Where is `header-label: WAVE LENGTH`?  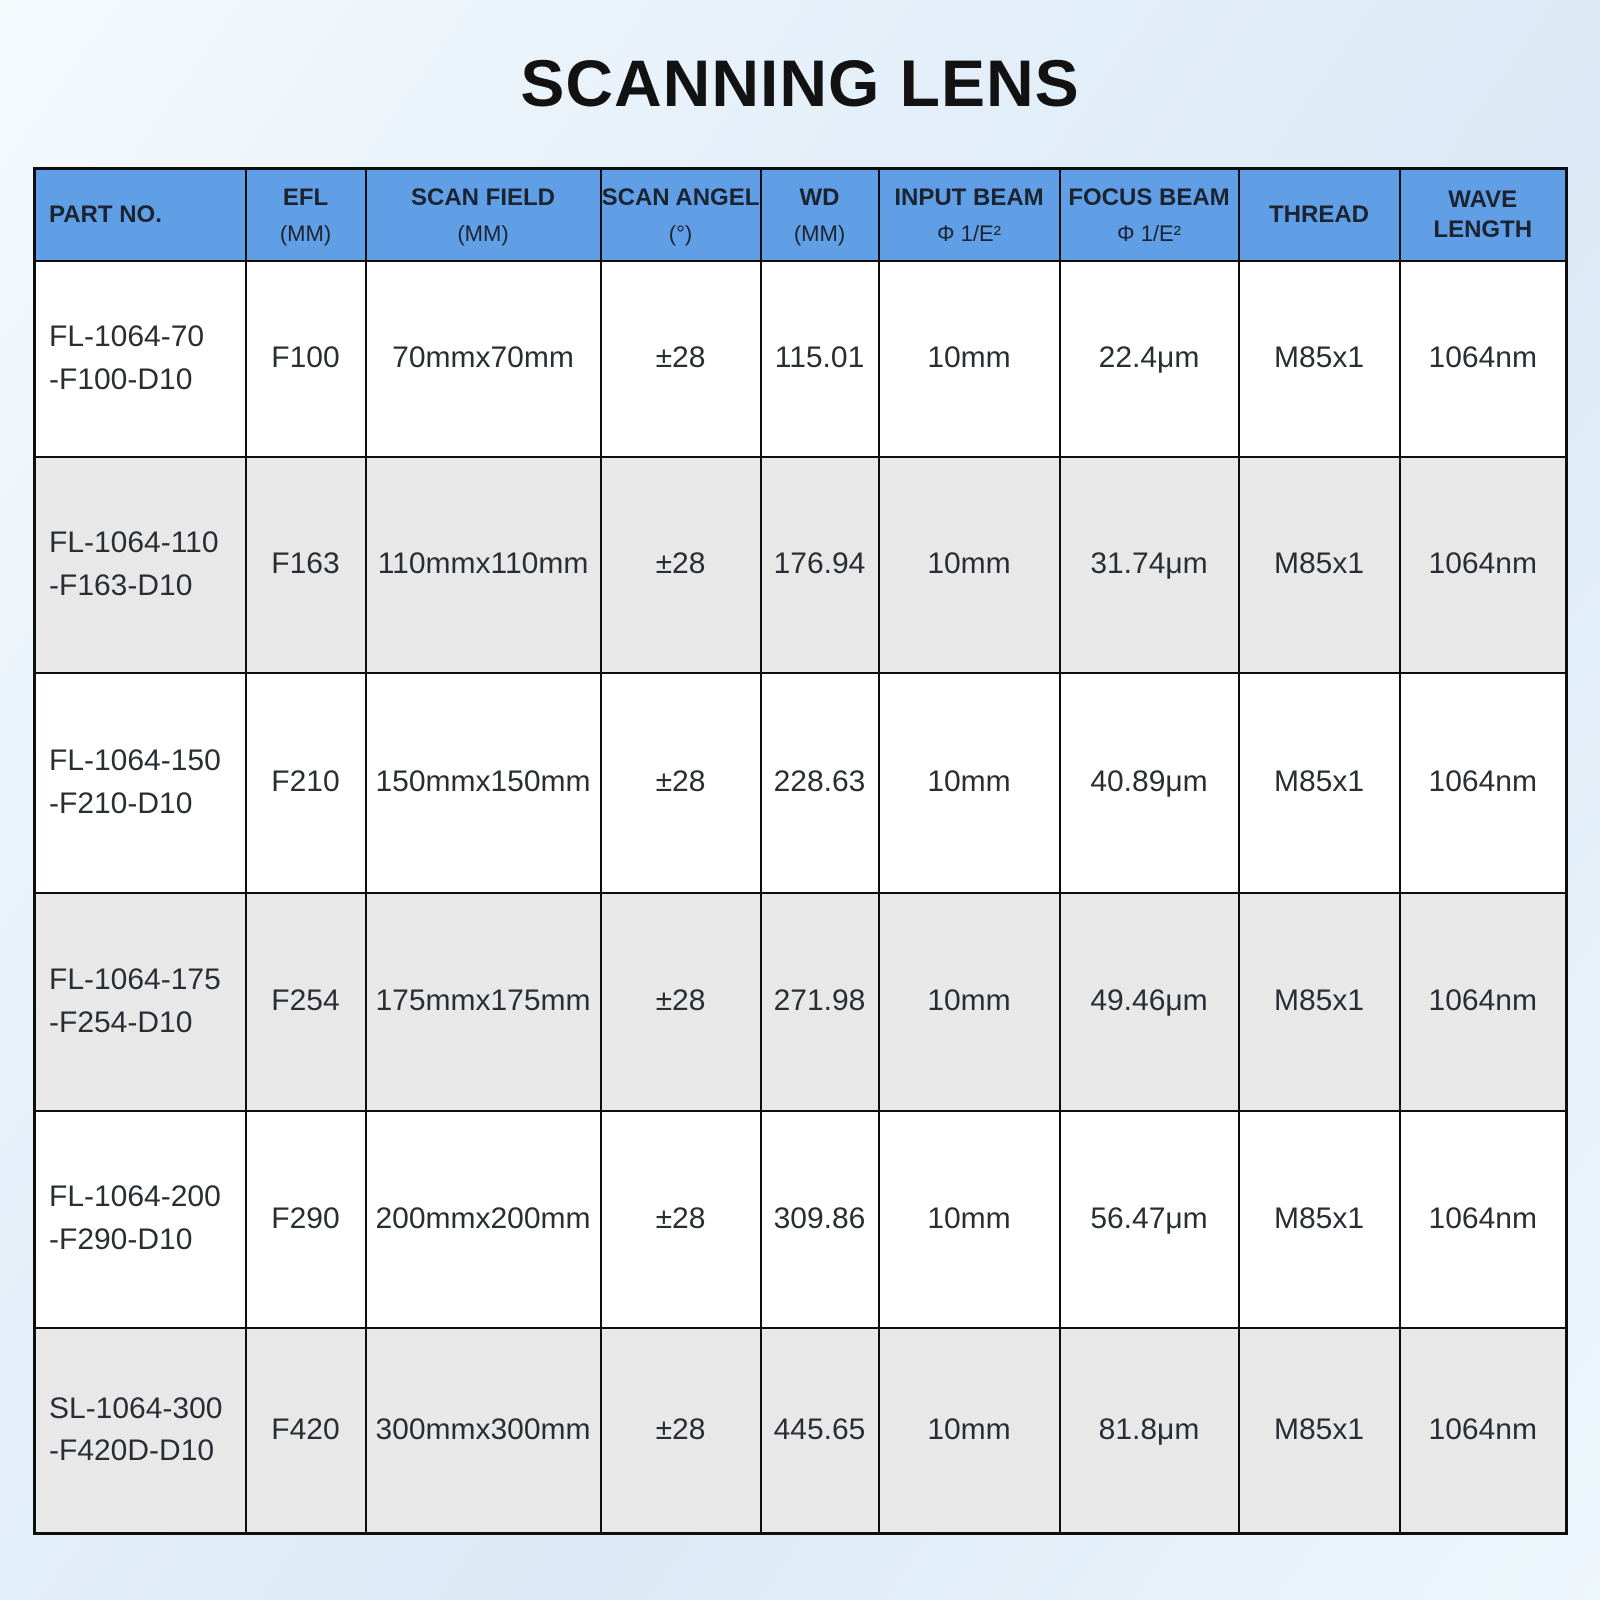 header-label: WAVE LENGTH is located at coordinates (1483, 214).